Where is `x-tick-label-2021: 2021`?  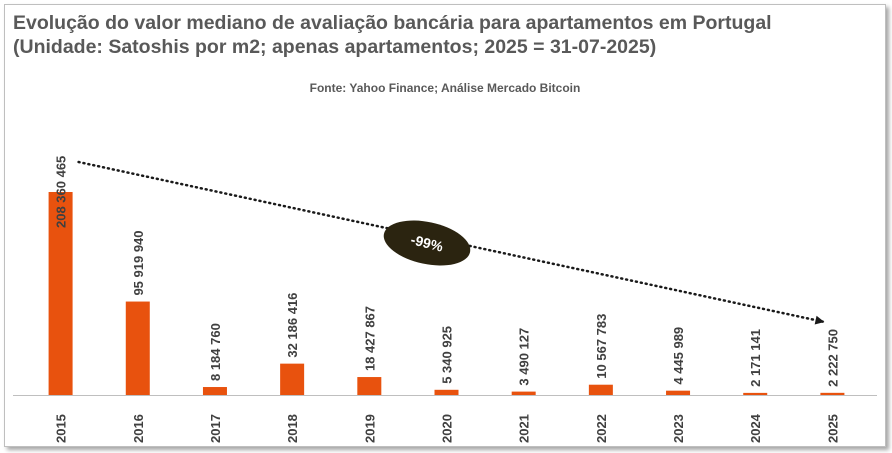
x-tick-label-2021: 2021 is located at coordinates (524, 428).